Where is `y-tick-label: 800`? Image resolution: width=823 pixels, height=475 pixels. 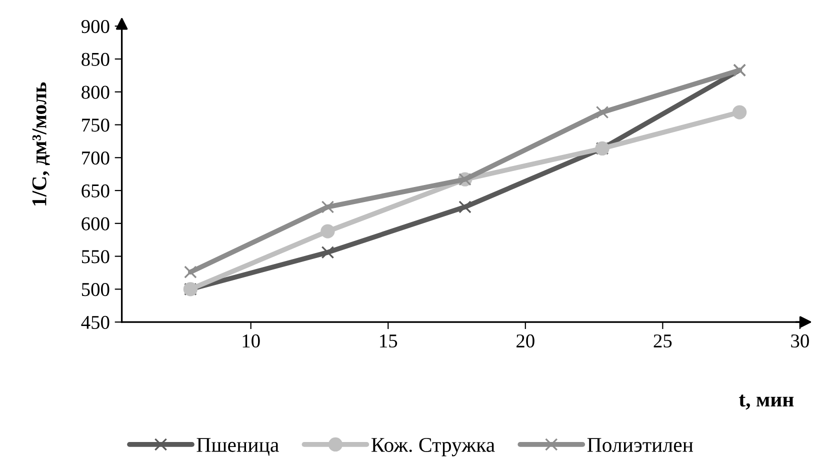 y-tick-label: 800 is located at coordinates (96, 92).